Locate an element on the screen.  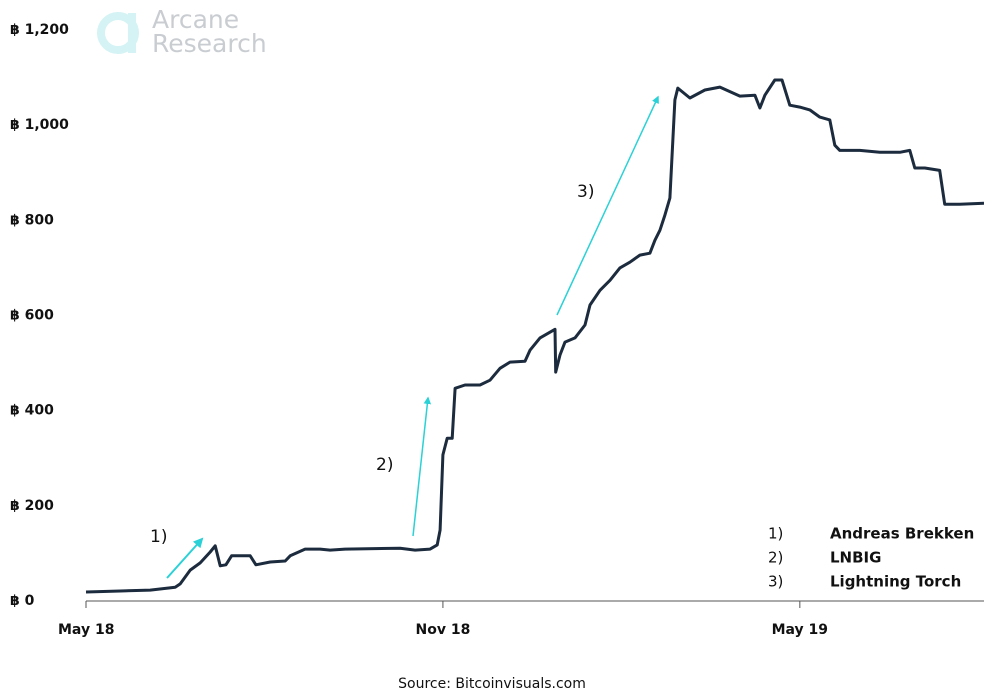
note-number: 1) is located at coordinates (775, 534).